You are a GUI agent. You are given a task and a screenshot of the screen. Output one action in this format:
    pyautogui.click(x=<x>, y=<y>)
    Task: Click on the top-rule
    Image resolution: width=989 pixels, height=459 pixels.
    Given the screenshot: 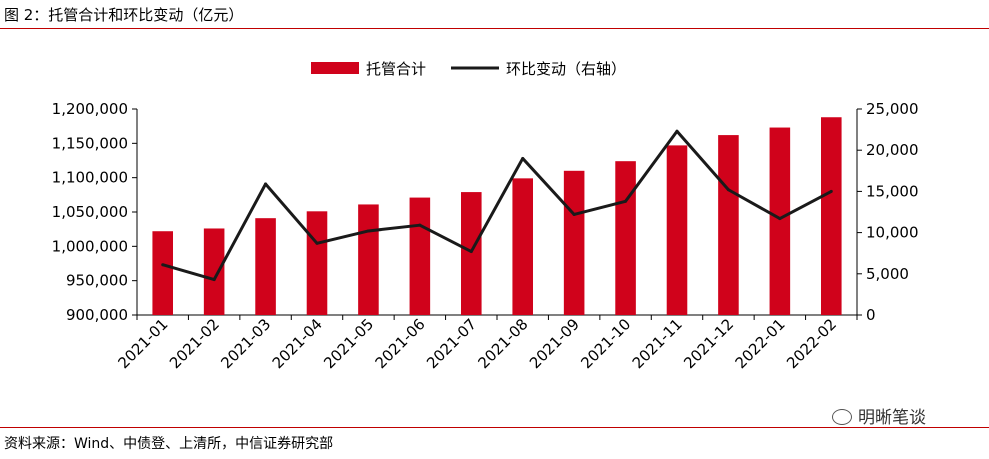 What is the action you would take?
    pyautogui.click(x=494, y=28)
    